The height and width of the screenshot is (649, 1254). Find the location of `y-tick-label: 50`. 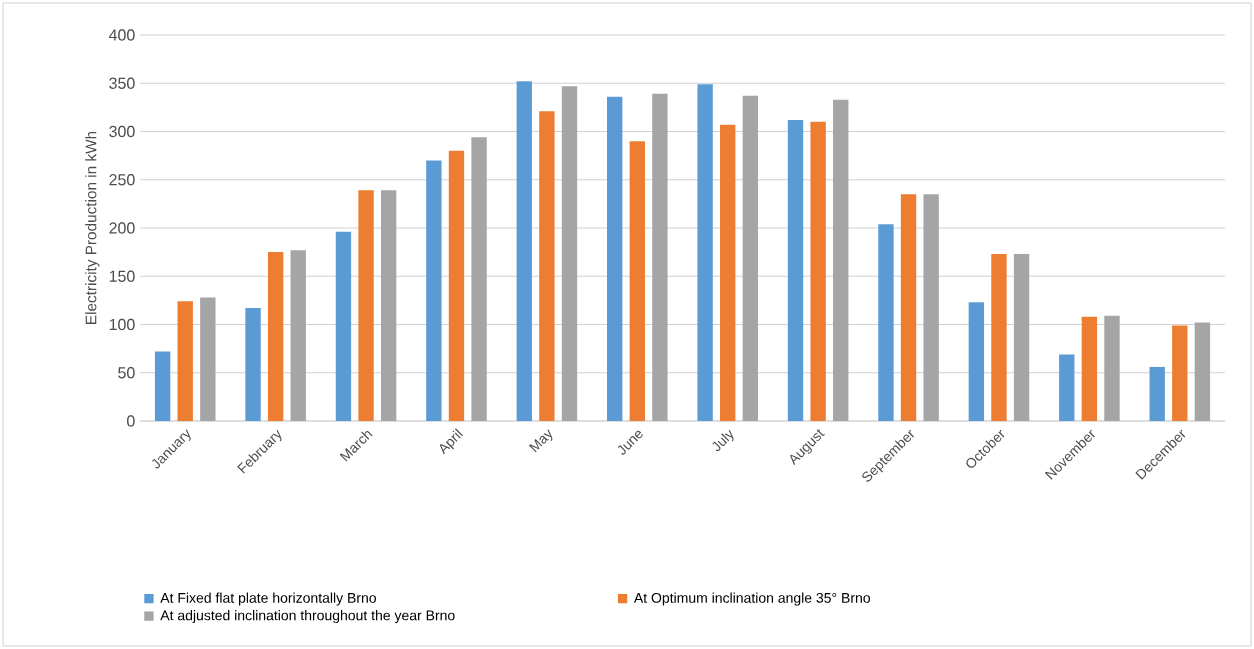

y-tick-label: 50 is located at coordinates (126, 373).